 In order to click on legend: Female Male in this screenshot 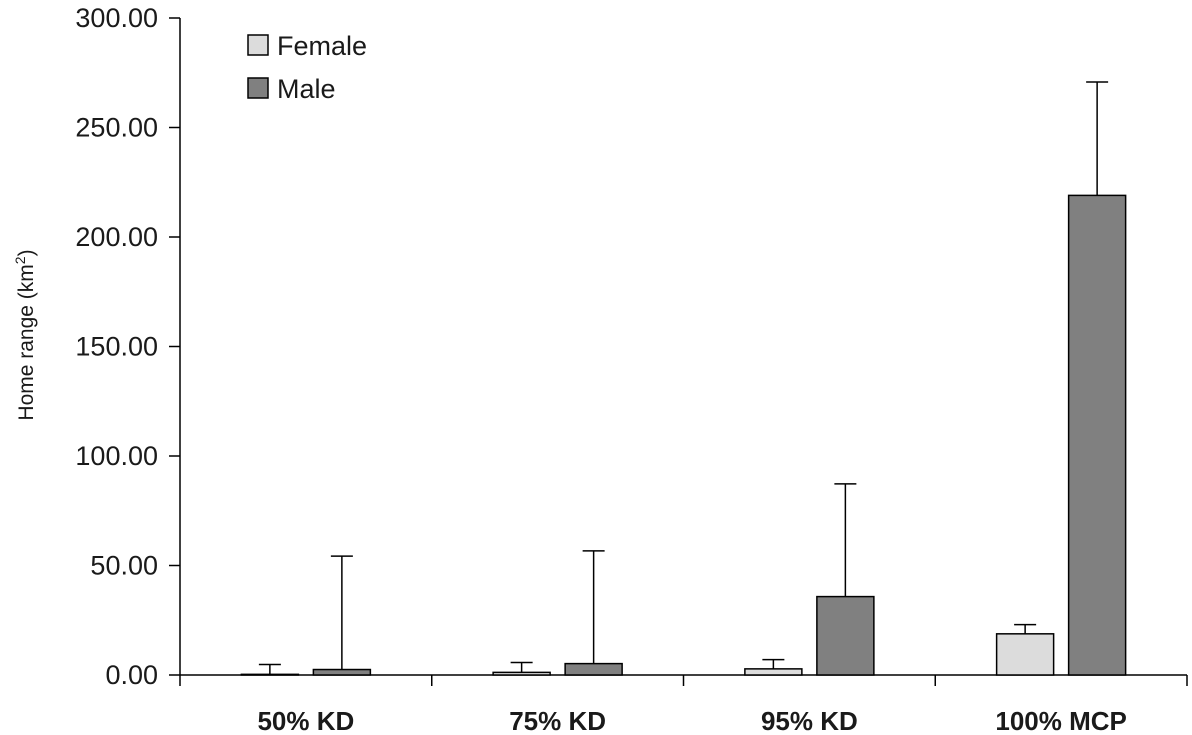, I will do `click(307, 67)`.